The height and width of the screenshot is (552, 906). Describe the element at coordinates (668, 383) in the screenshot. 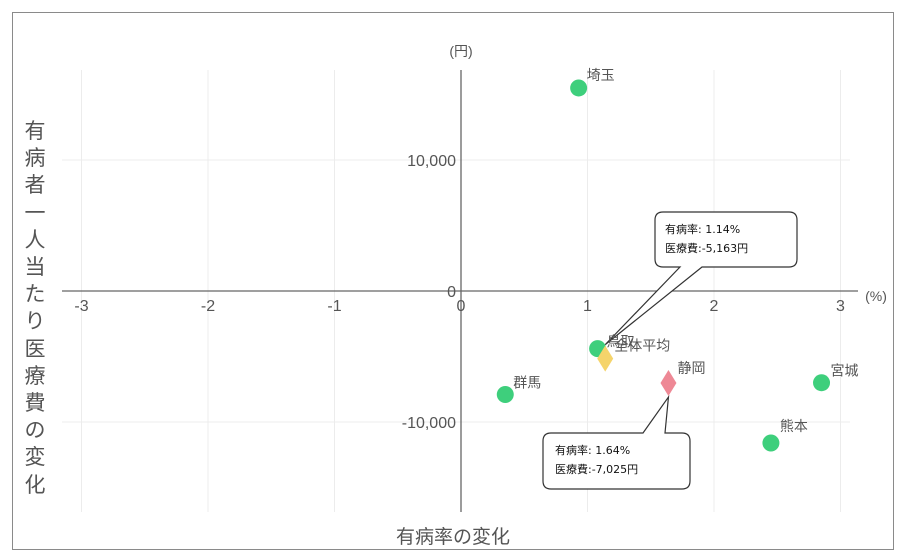

I see `point-静岡` at that location.